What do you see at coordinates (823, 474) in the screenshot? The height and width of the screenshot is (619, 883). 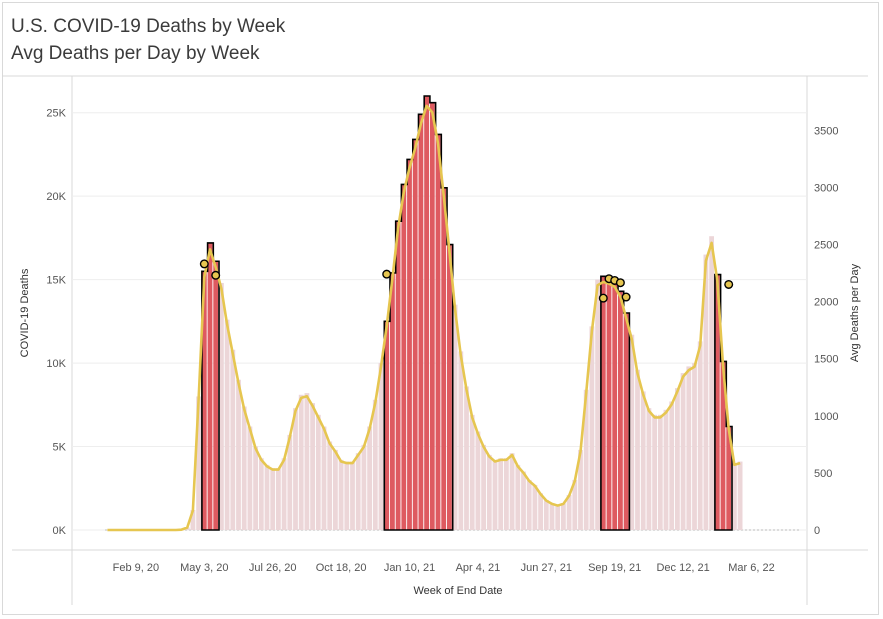 I see `y2-tick-label: 500` at bounding box center [823, 474].